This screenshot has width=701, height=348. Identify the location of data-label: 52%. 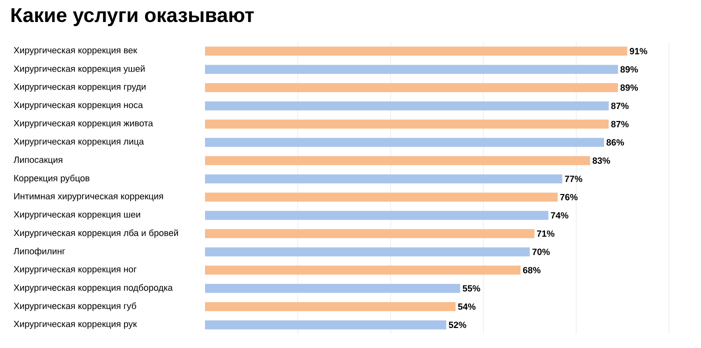
(457, 325).